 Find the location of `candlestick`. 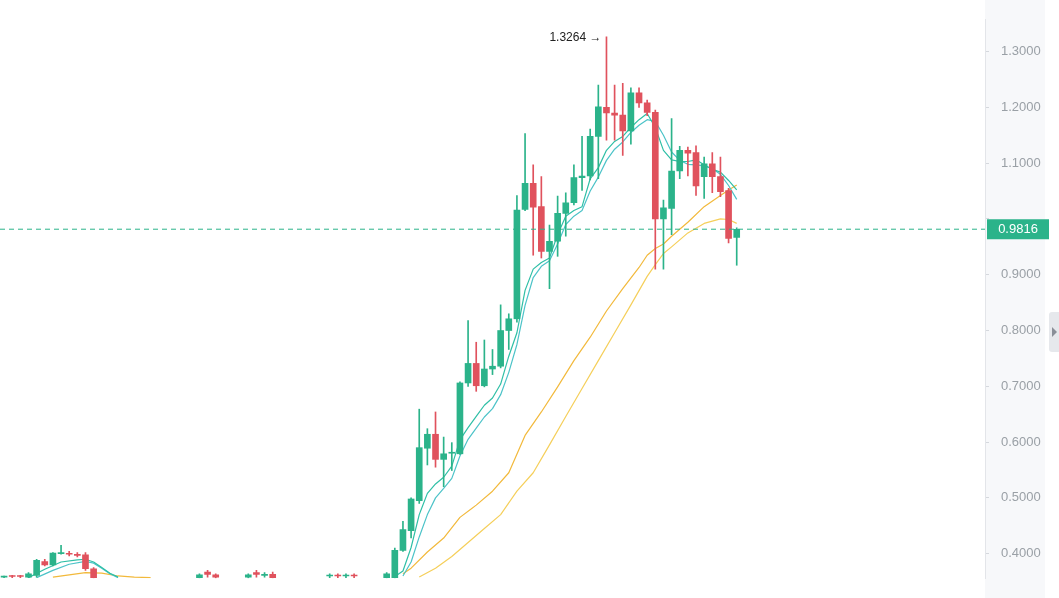

candlestick is located at coordinates (61, 549).